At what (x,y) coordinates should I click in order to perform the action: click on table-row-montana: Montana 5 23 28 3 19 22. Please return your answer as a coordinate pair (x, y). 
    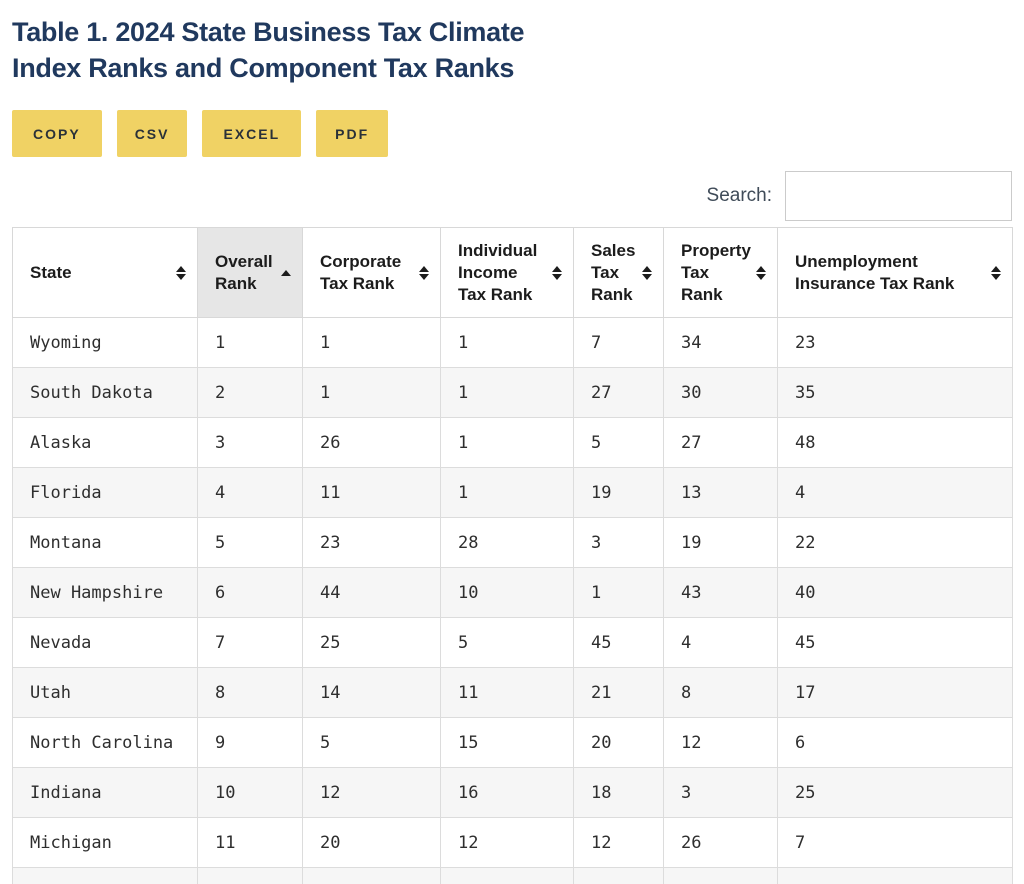
    Looking at the image, I should click on (512, 542).